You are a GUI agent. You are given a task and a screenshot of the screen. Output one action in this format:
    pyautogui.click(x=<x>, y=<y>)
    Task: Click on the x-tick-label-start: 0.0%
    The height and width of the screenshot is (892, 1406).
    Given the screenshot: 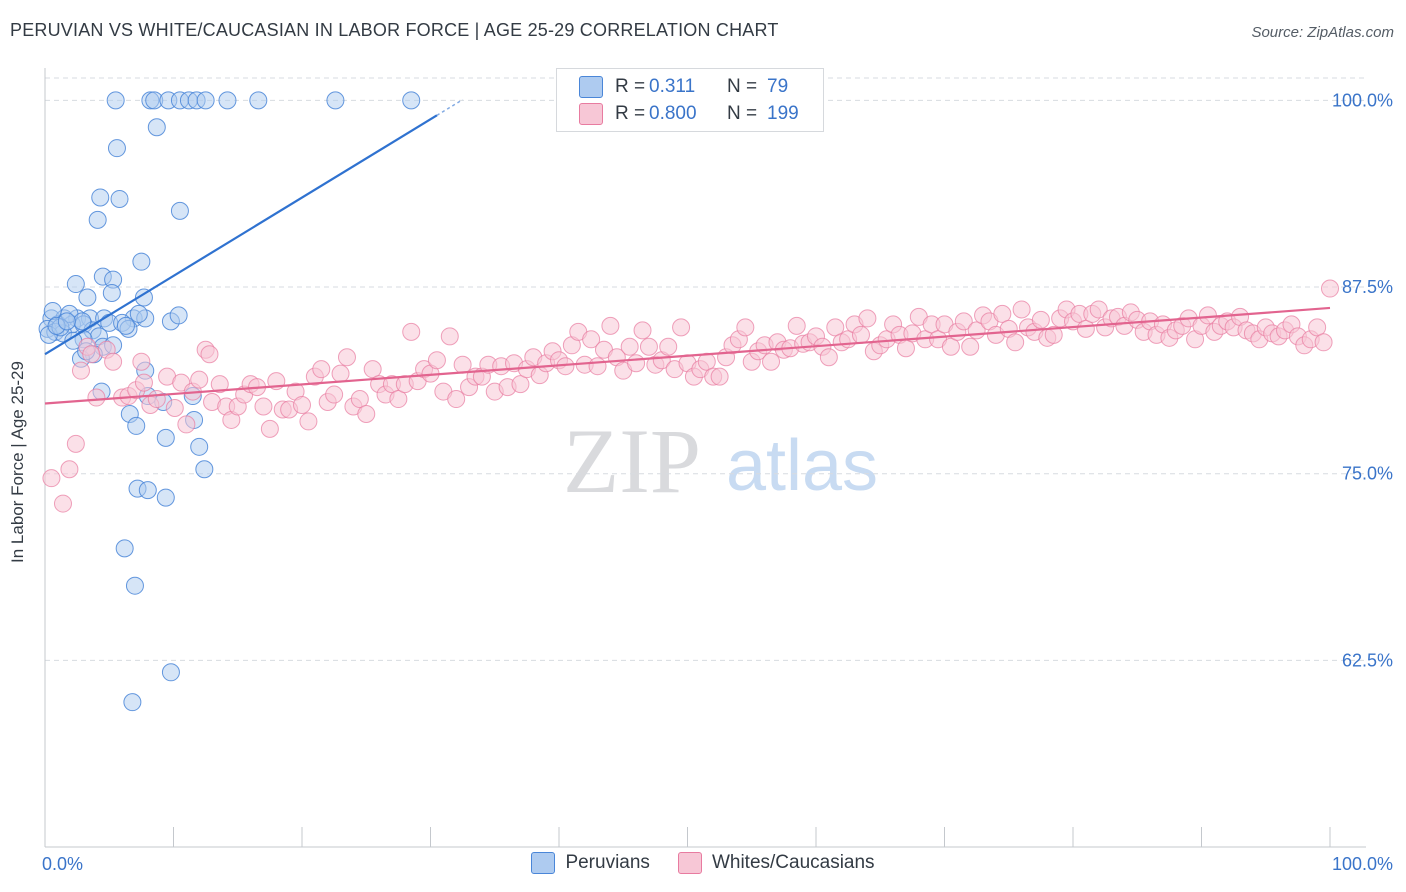 What is the action you would take?
    pyautogui.click(x=62, y=864)
    